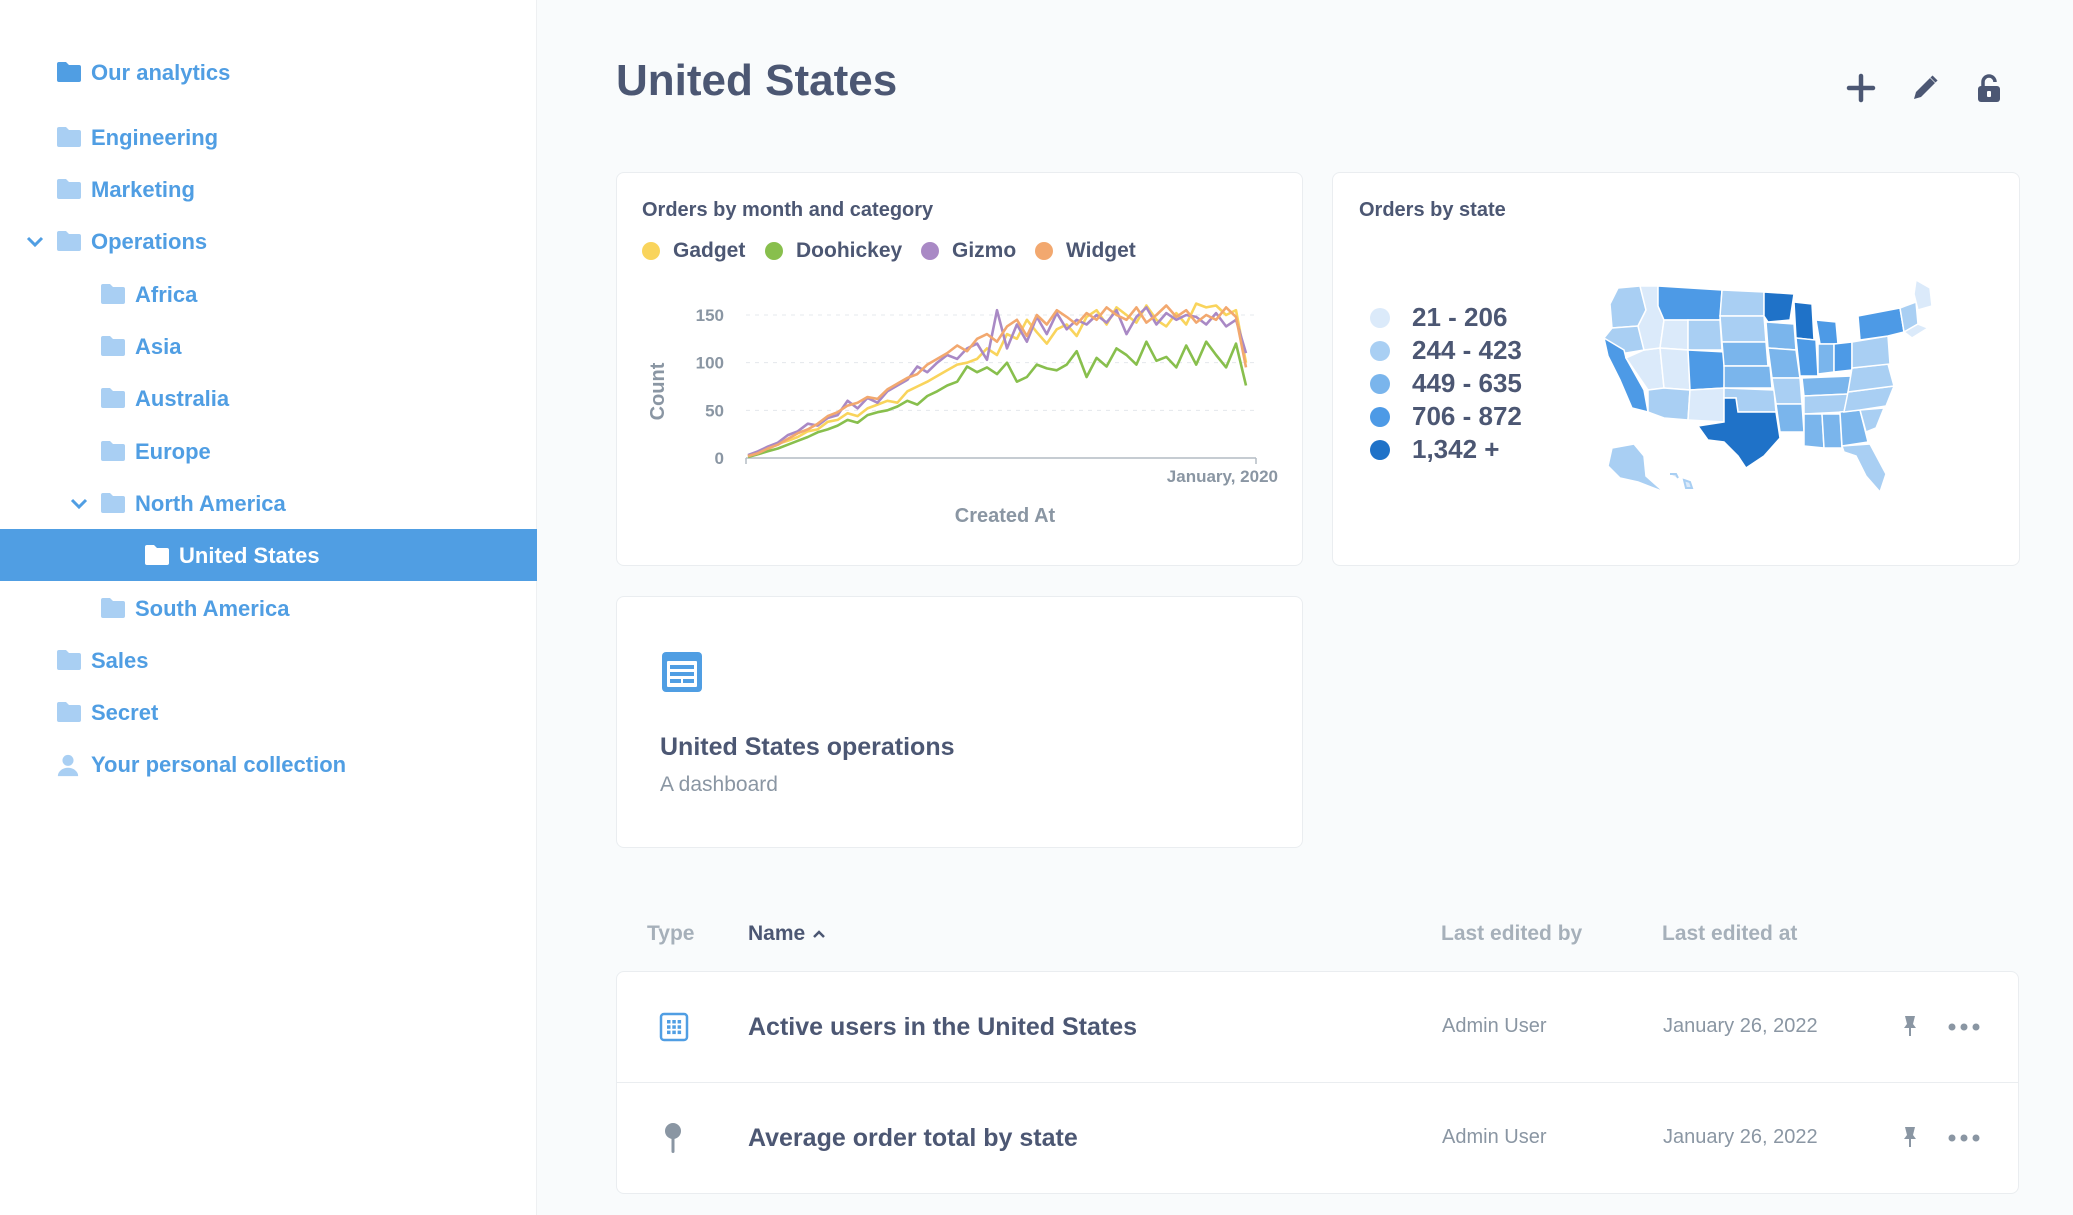  Describe the element at coordinates (1494, 1026) in the screenshot. I see `row-last-edited-by: Admin User` at that location.